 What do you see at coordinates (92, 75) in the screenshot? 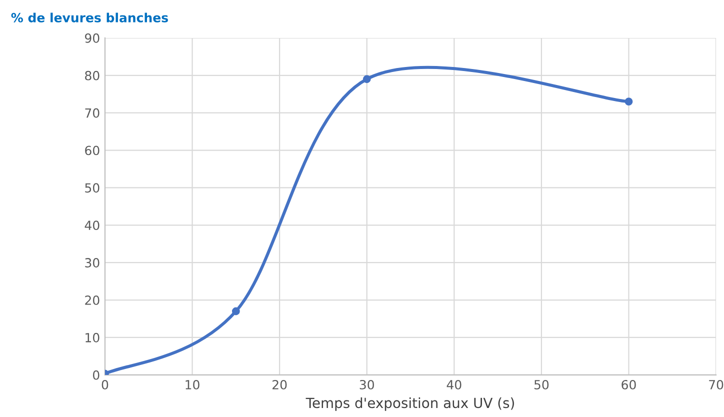
I see `y-tick-label: 80` at bounding box center [92, 75].